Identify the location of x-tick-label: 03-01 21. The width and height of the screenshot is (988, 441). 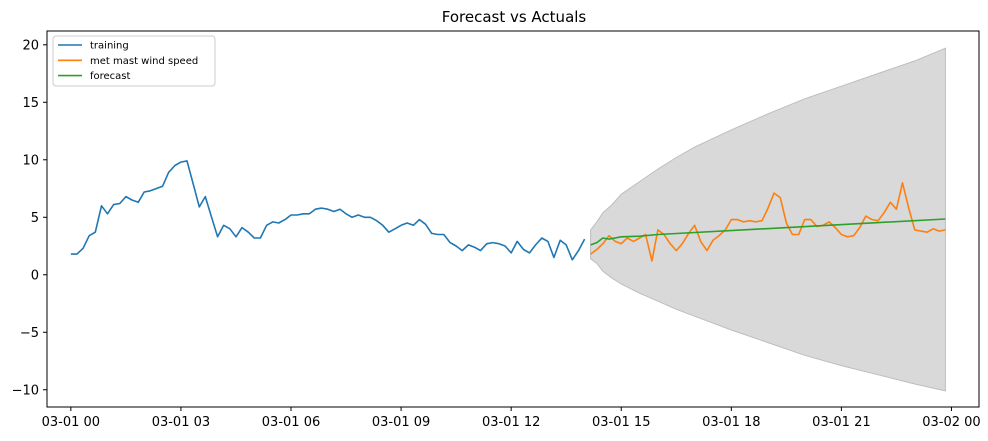
(841, 422).